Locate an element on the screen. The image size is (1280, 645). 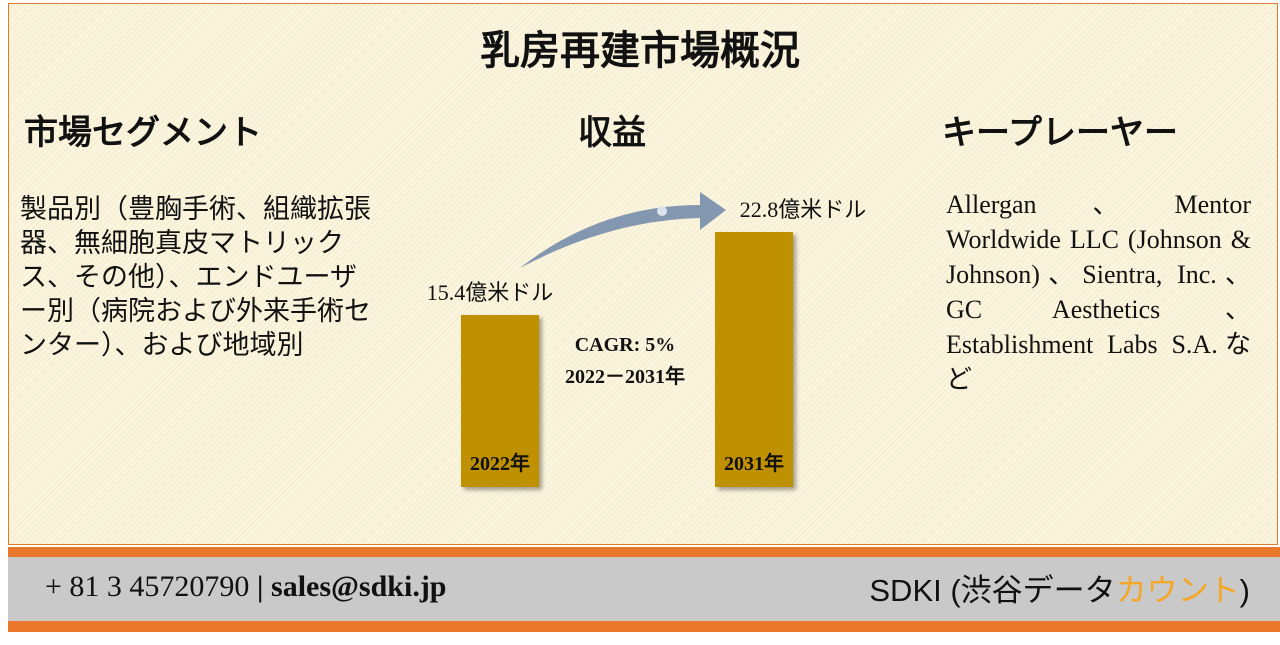
segment-heading: 市場セグメント is located at coordinates (143, 133).